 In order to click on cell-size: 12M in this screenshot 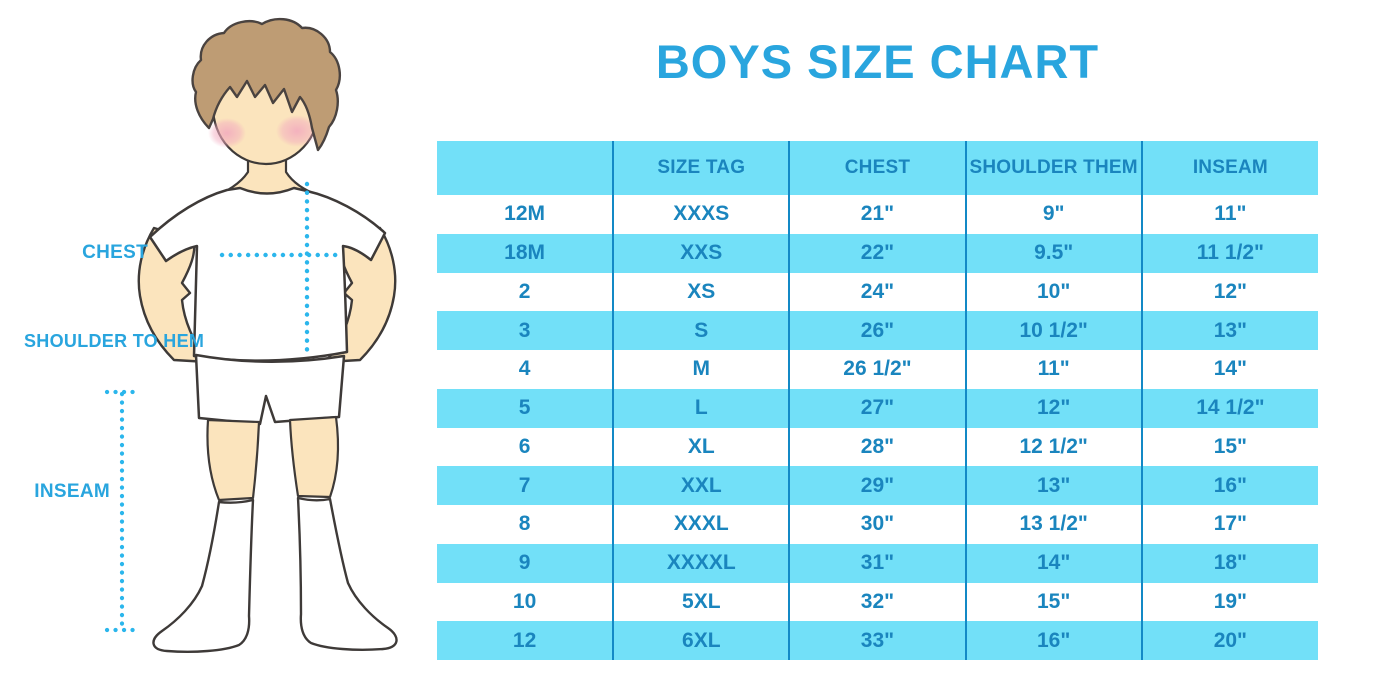, I will do `click(525, 214)`.